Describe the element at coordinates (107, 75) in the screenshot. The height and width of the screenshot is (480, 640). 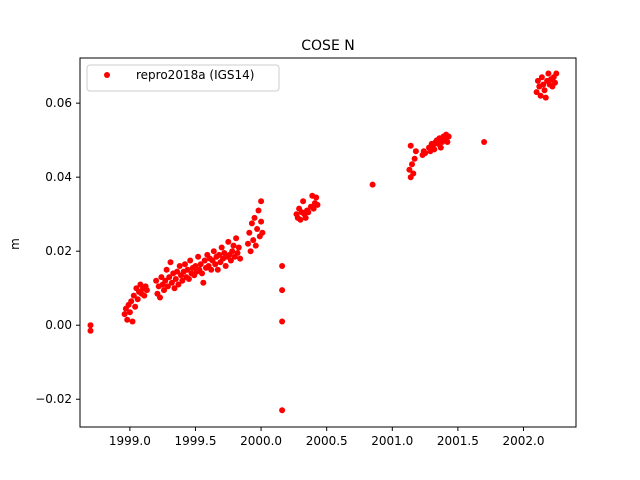
I see `legend-marker` at that location.